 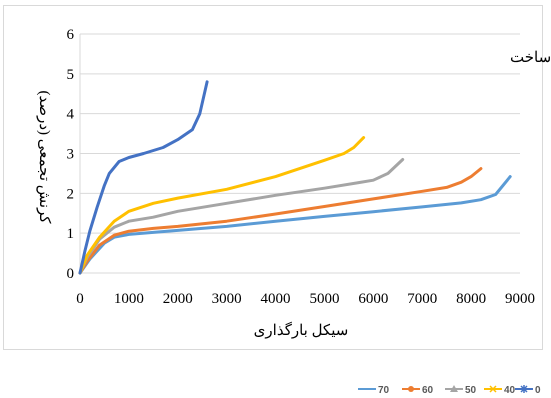 What do you see at coordinates (418, 390) in the screenshot?
I see `legend-item-60: 60` at bounding box center [418, 390].